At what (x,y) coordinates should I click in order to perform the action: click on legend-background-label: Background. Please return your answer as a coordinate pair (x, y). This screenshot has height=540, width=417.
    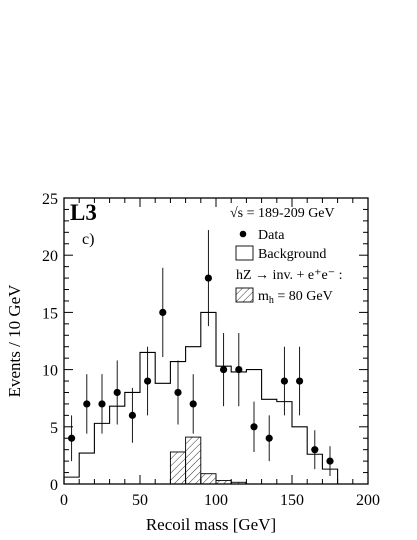
    Looking at the image, I should click on (292, 254).